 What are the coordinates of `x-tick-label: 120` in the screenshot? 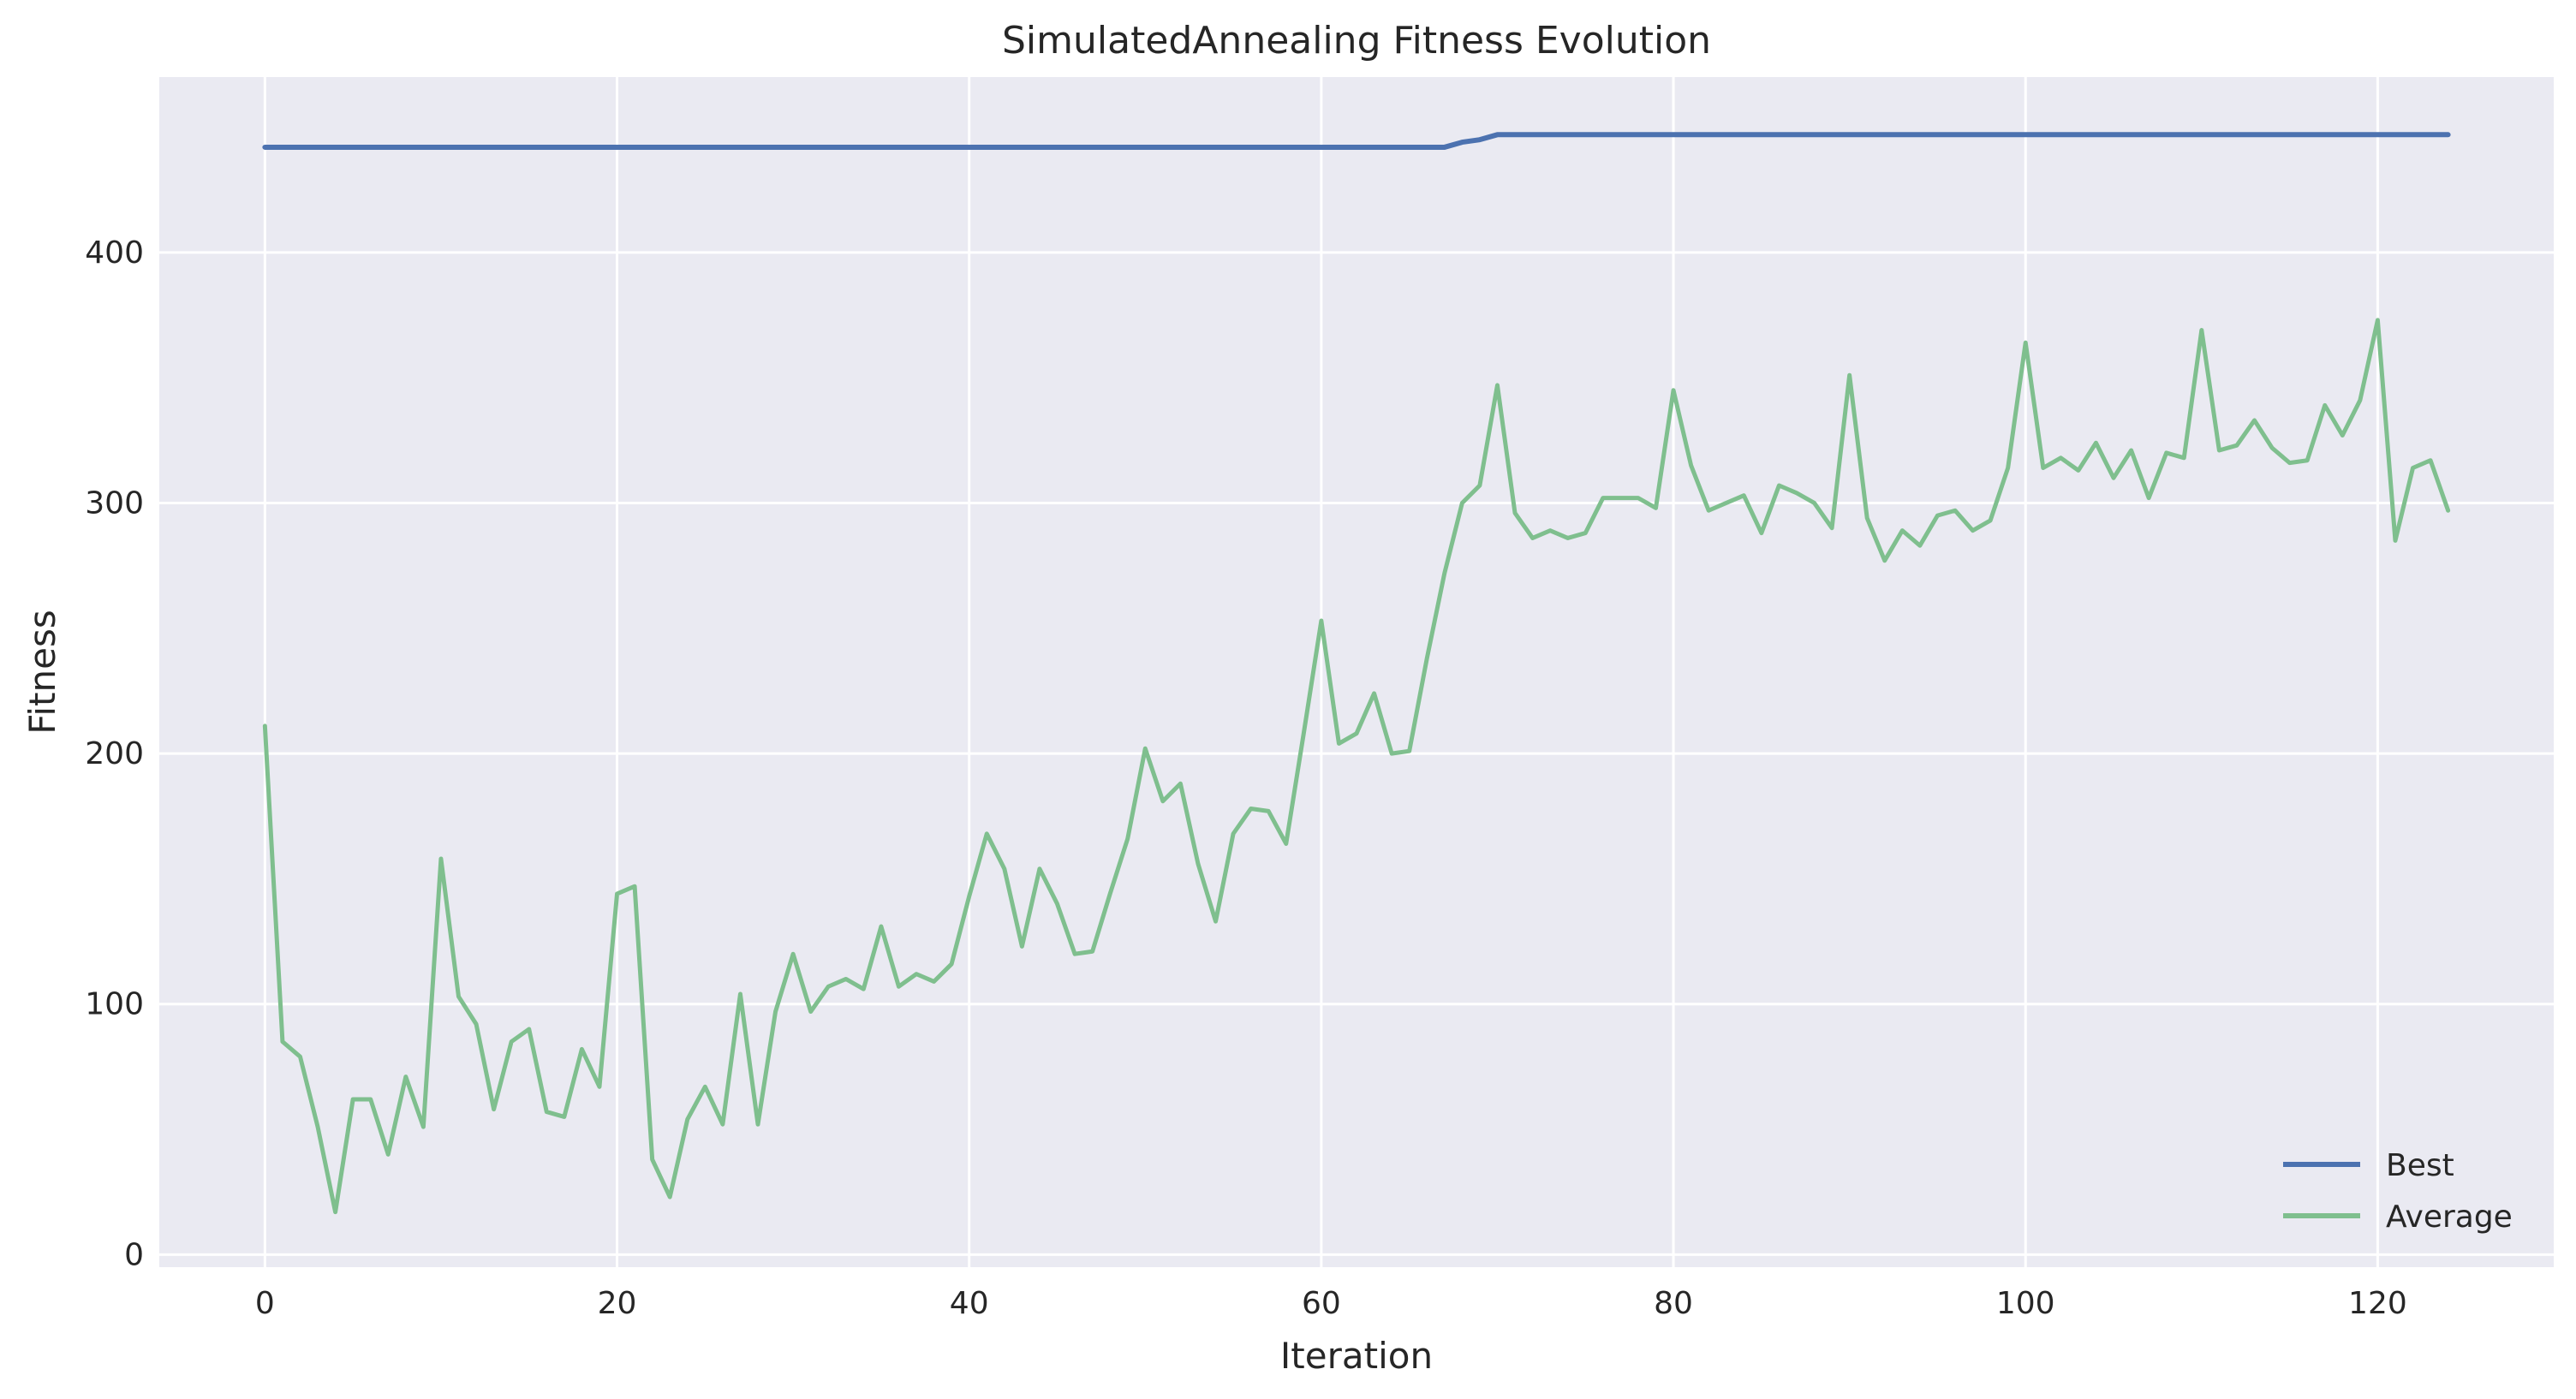 It's located at (2377, 1303).